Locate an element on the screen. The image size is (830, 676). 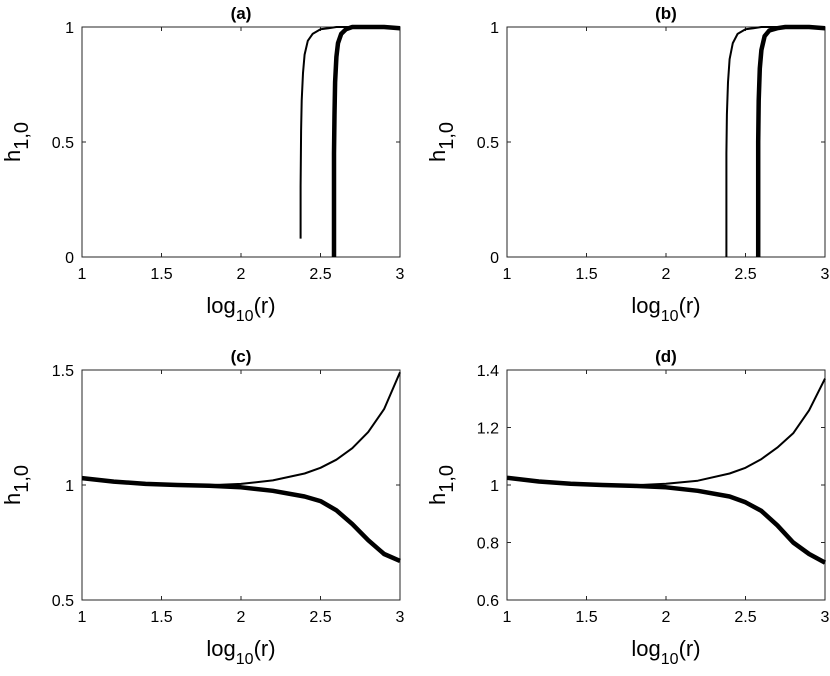
panel-title: (a) is located at coordinates (241, 13).